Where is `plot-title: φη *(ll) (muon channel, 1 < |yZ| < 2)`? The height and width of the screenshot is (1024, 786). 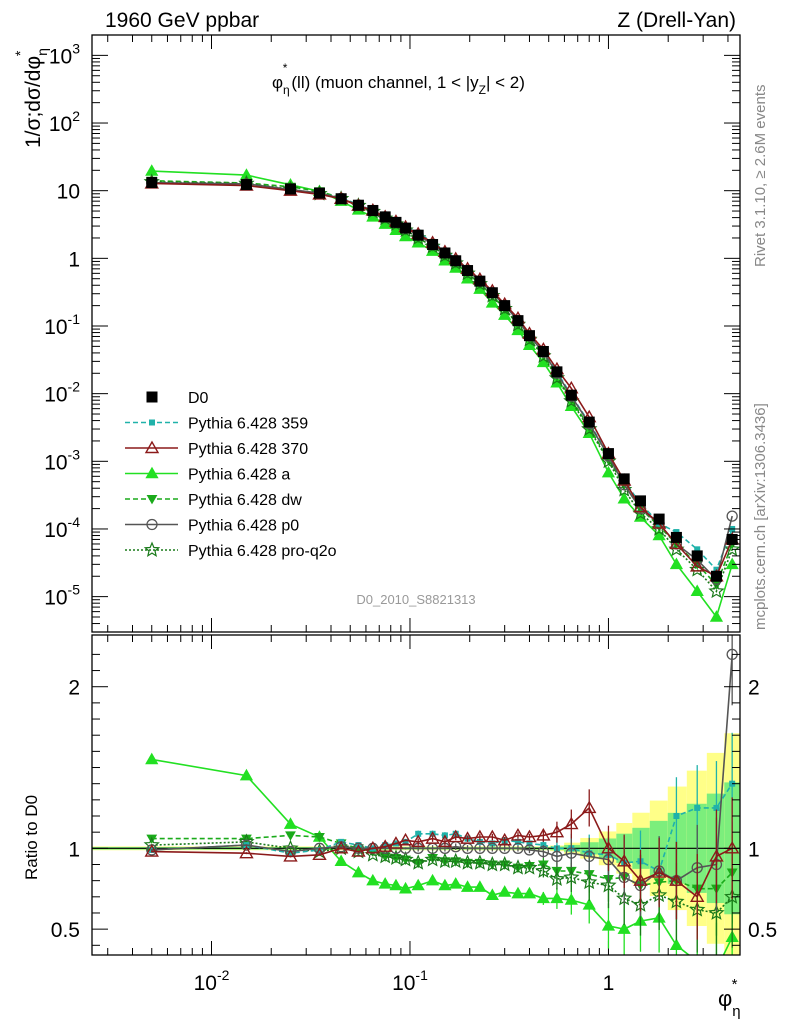 plot-title: φη *(ll) (muon channel, 1 < |yZ| < 2) is located at coordinates (398, 79).